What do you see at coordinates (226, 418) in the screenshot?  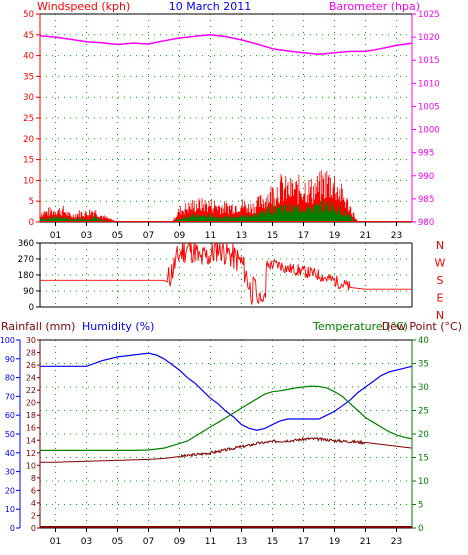 I see `temperature-series` at bounding box center [226, 418].